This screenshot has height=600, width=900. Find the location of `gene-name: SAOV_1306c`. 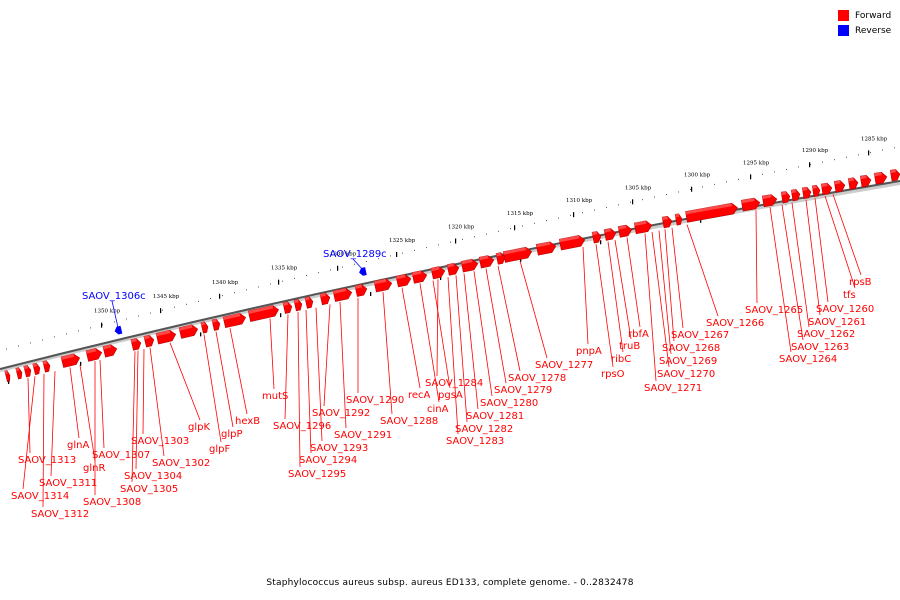

gene-name: SAOV_1306c is located at coordinates (114, 296).